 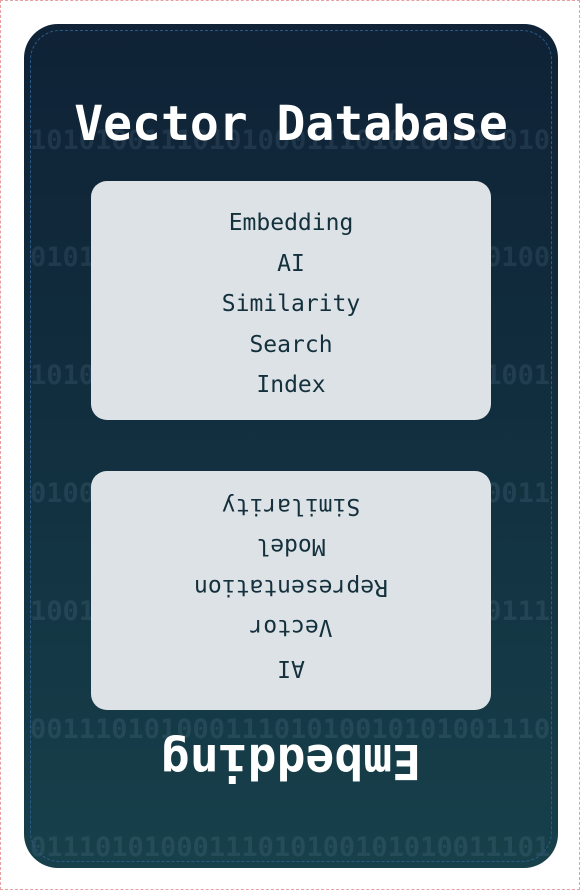 What do you see at coordinates (291, 627) in the screenshot?
I see `keyword-item: Vector` at bounding box center [291, 627].